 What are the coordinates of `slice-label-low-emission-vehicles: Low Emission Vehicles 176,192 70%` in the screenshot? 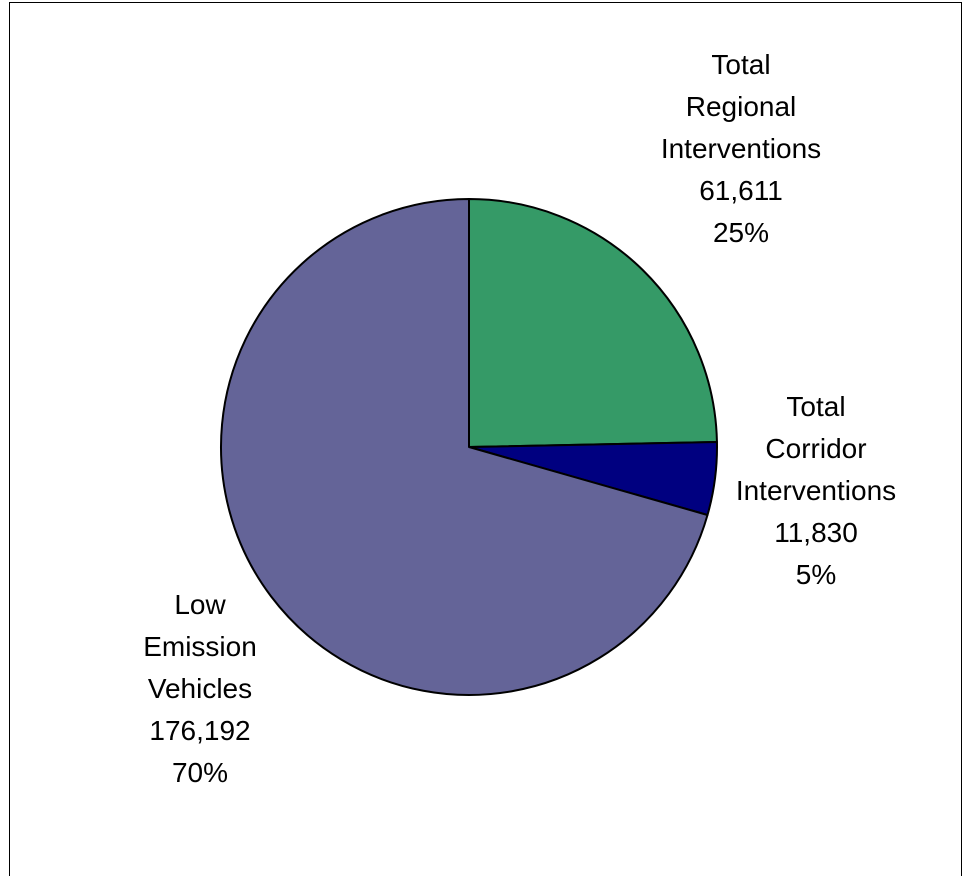 It's located at (200, 688).